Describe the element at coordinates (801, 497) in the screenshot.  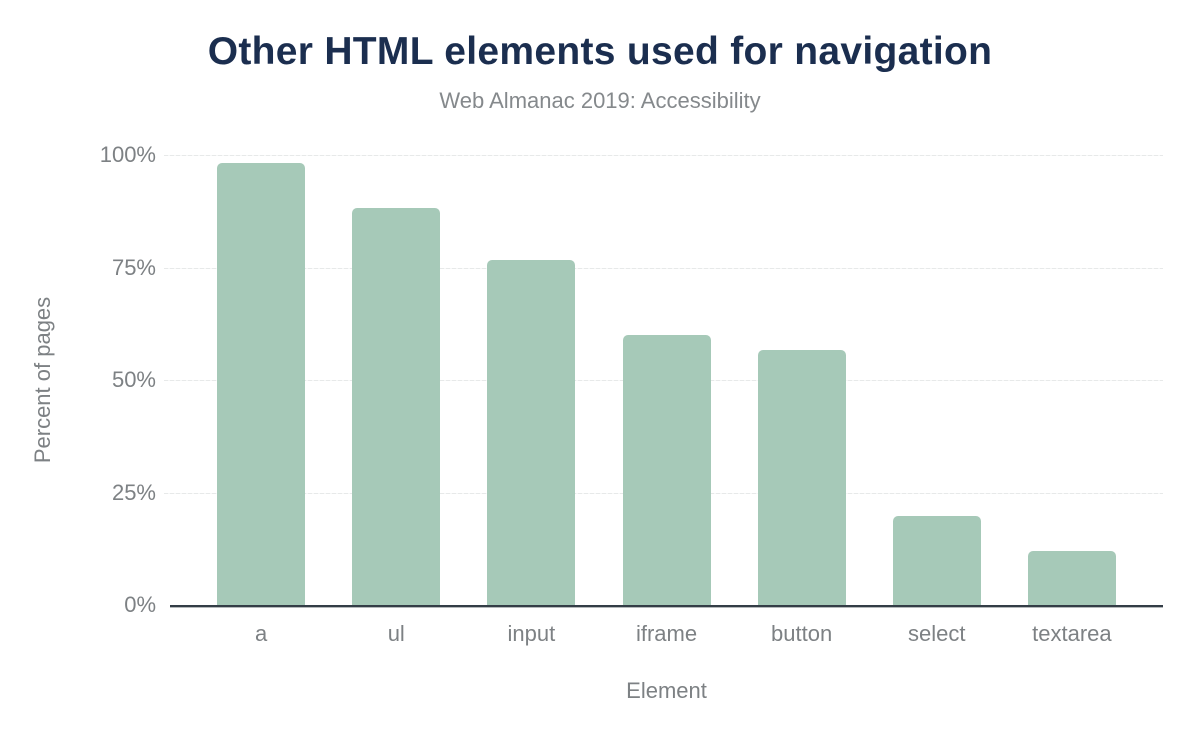
I see `bar-button: button` at that location.